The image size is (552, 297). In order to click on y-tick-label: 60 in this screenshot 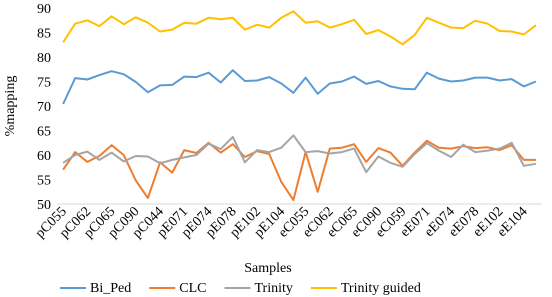, I will do `click(44, 156)`.